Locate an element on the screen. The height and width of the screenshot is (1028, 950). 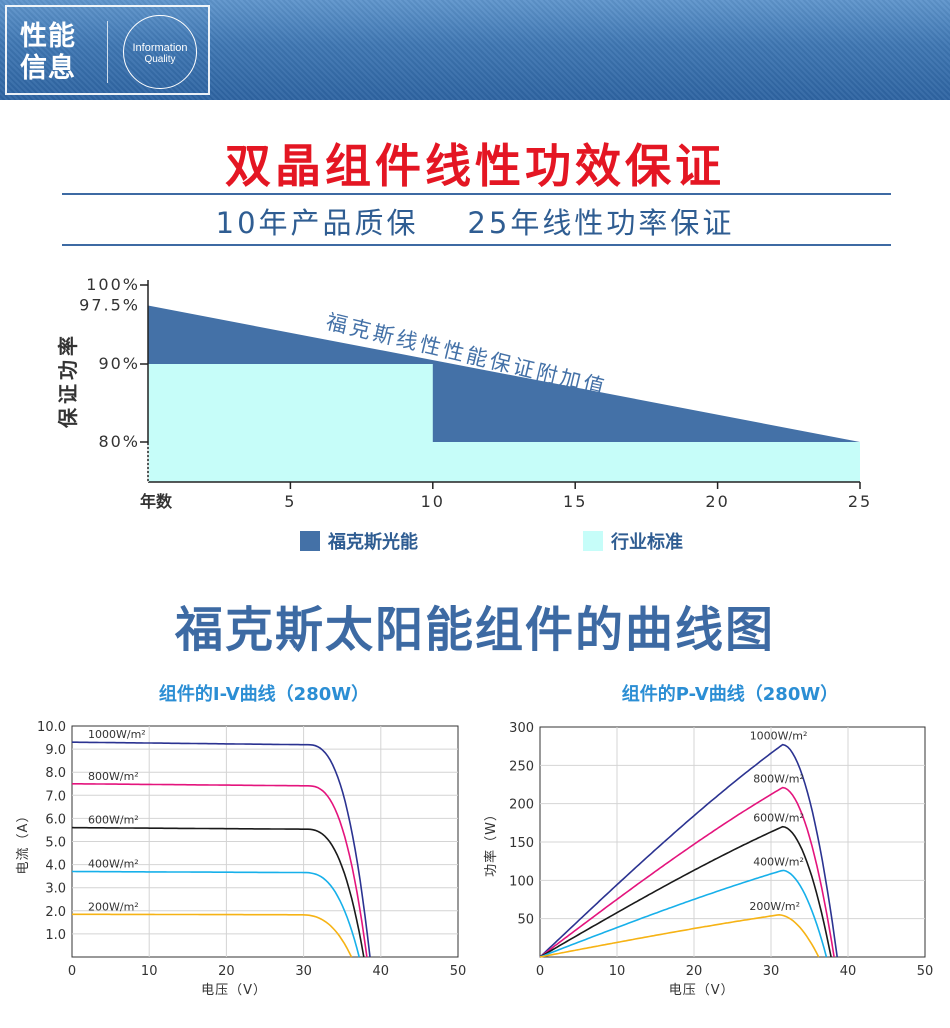
legend-item-industry: 行业标准 is located at coordinates (633, 541).